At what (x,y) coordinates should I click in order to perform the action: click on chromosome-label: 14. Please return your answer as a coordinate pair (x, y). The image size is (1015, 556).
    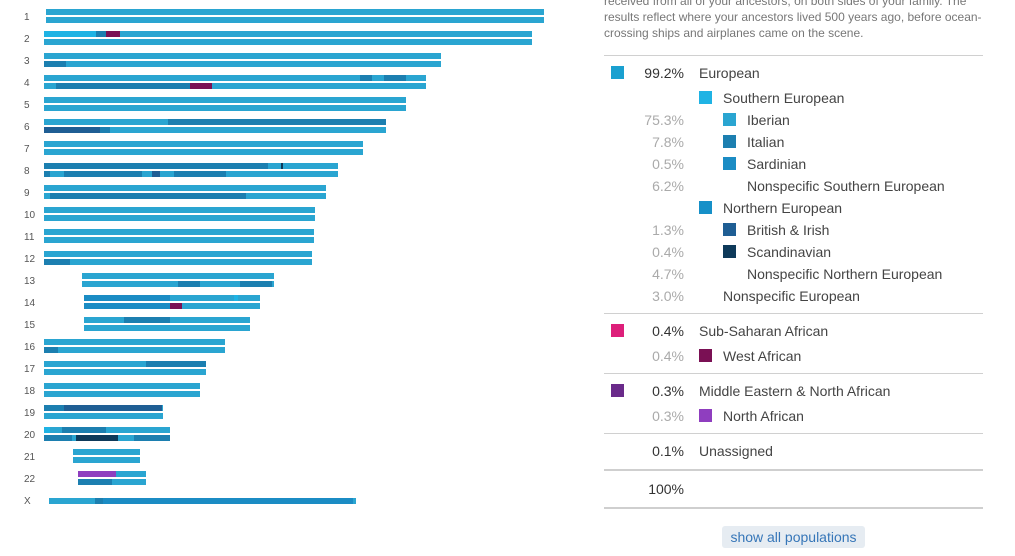
    Looking at the image, I should click on (30, 303).